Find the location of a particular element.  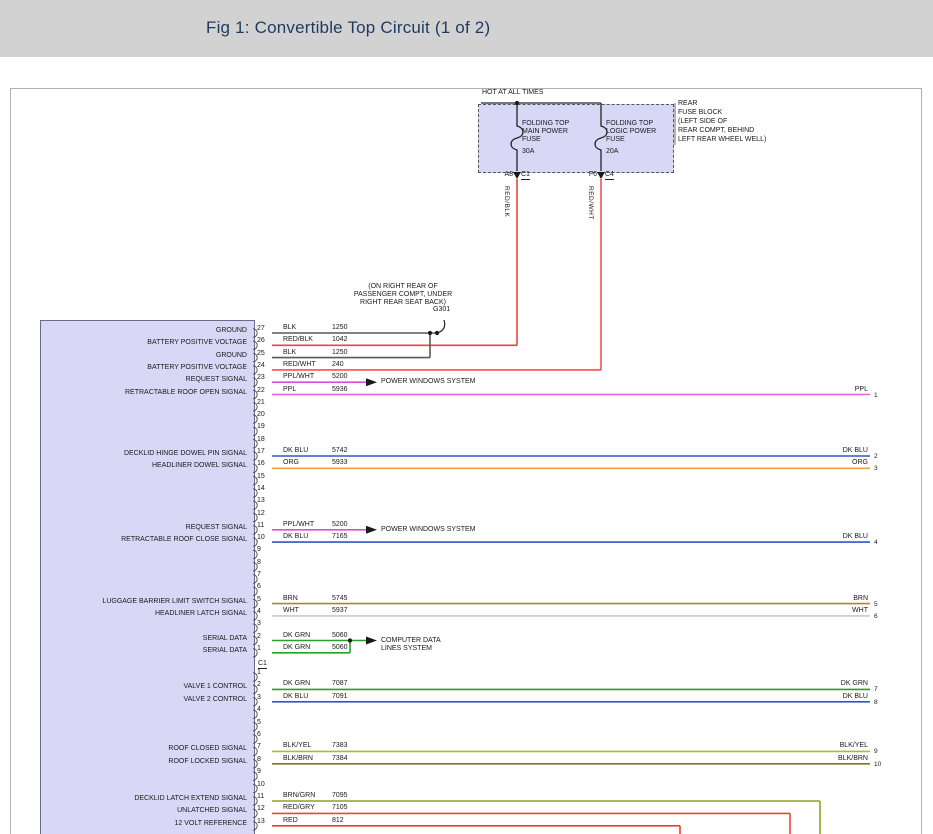

pin-function-label: HEADLINER DOWEL SIGNAL is located at coordinates (199, 466).